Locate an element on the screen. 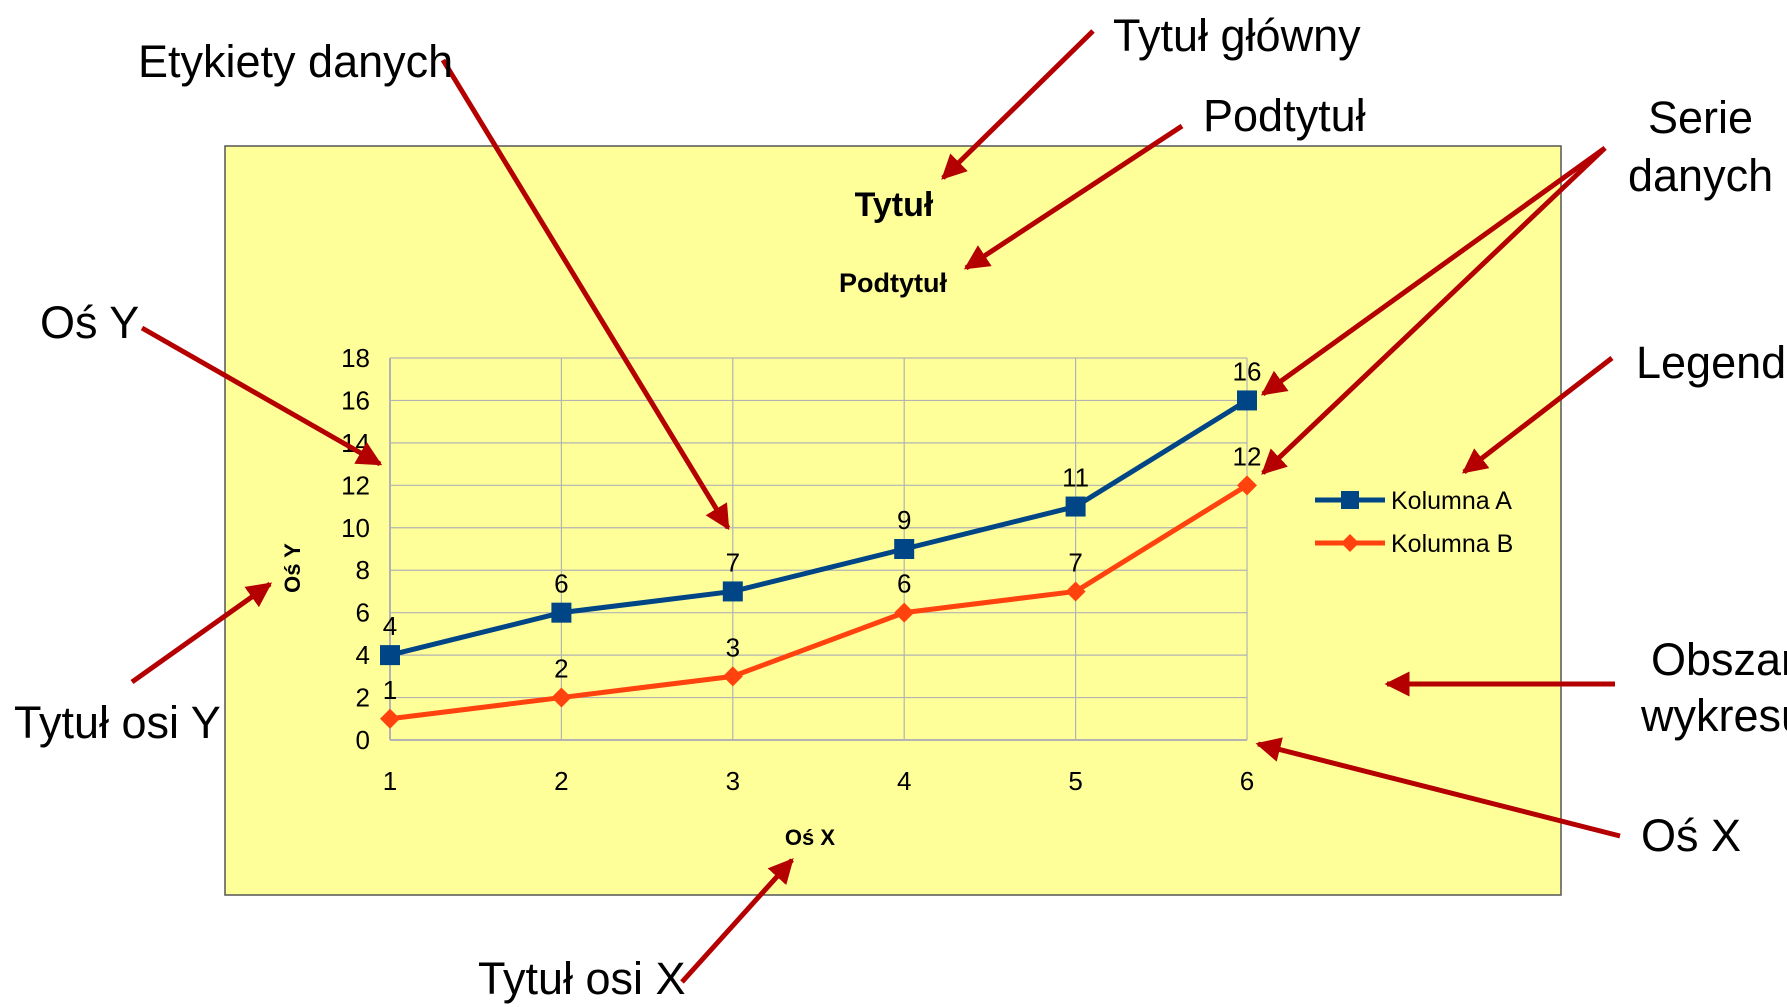 The height and width of the screenshot is (1007, 1787). annotation-main-title: Tytuł główny is located at coordinates (1237, 35).